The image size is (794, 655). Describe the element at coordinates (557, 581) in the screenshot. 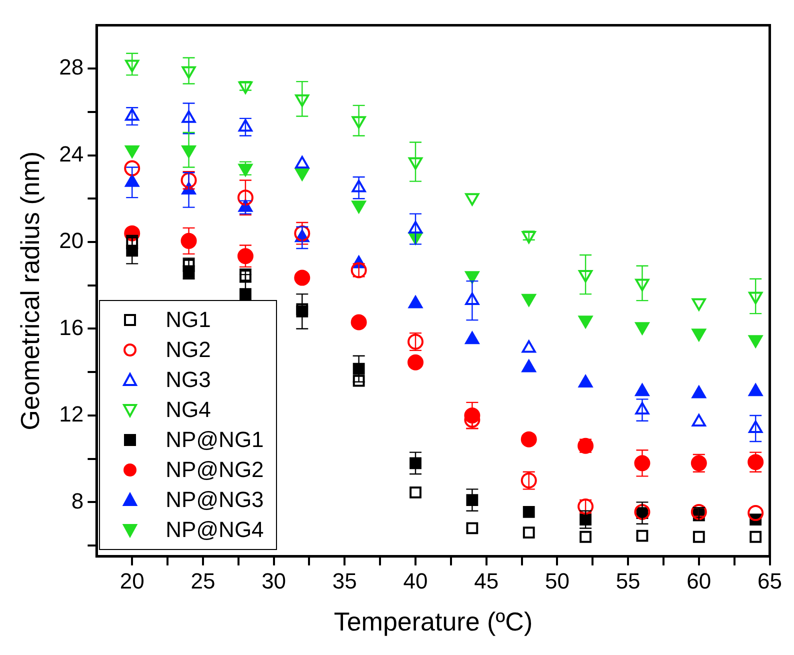

I see `x-tick-label: 50` at that location.